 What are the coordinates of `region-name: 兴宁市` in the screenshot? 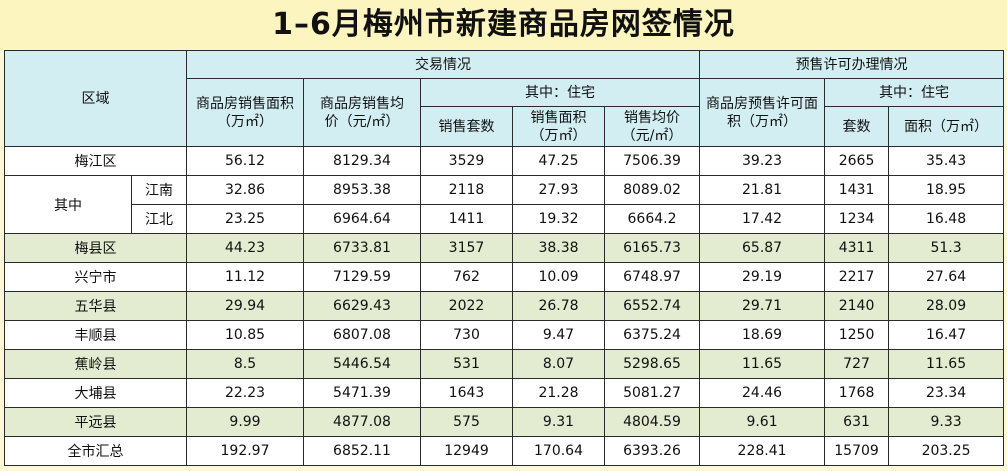 It's located at (95, 277).